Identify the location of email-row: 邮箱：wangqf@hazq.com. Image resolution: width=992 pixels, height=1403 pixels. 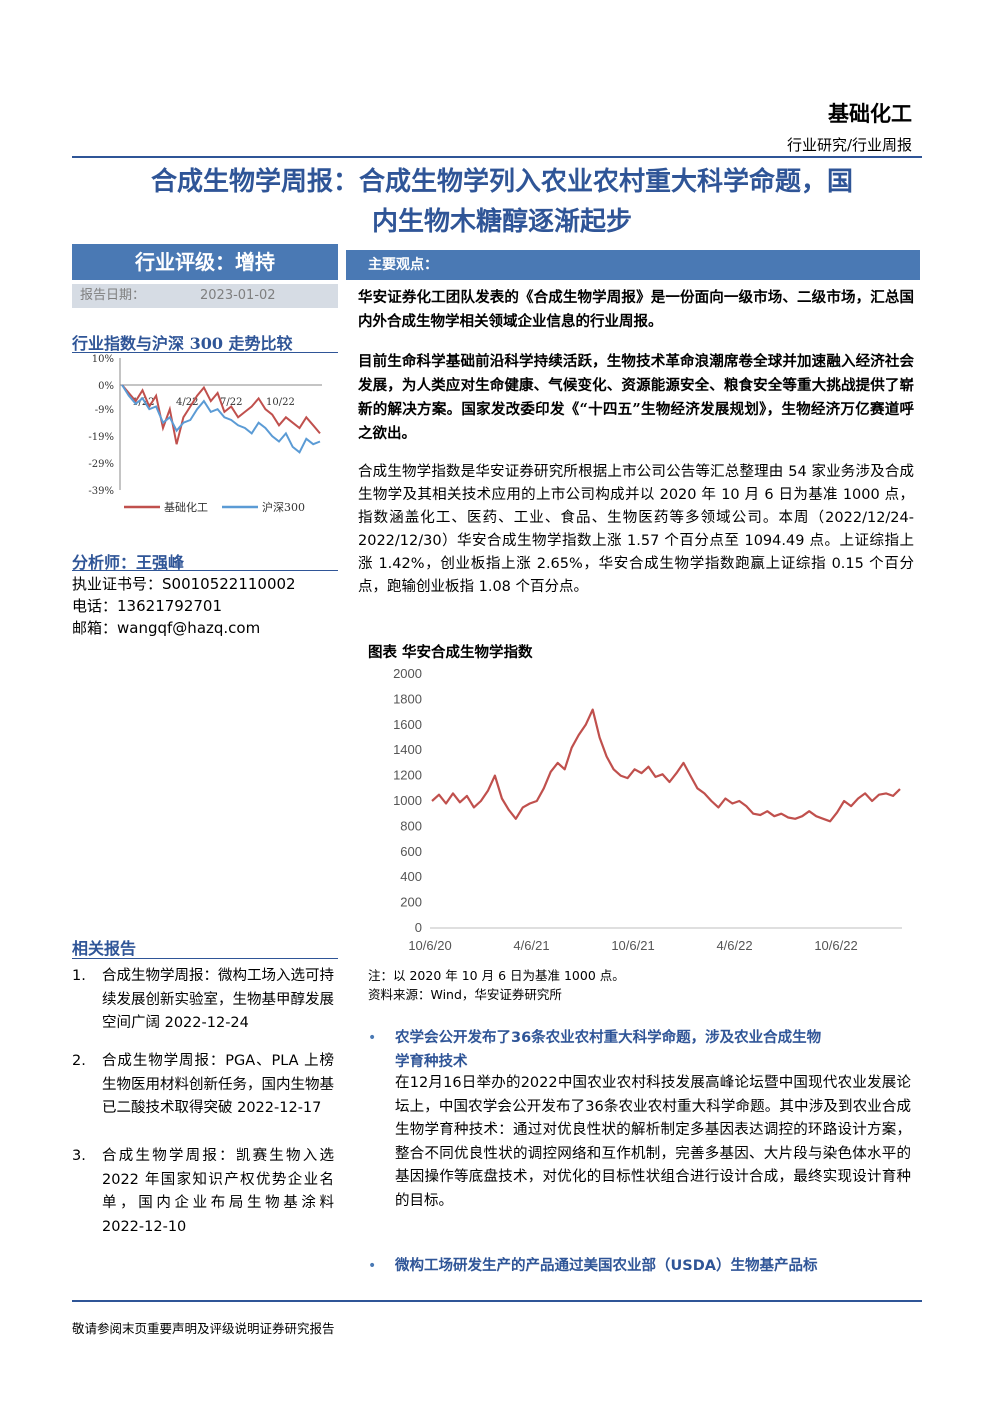
(184, 628).